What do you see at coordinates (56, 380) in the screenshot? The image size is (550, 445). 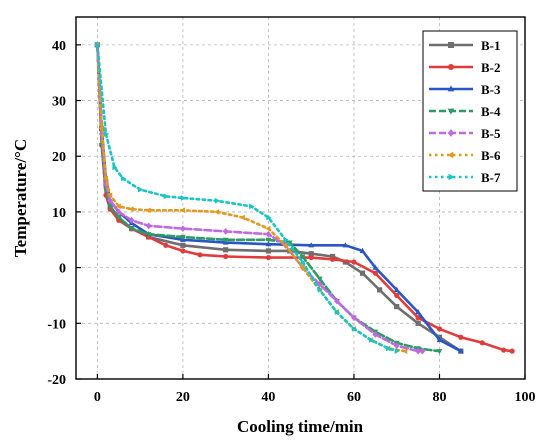 I see `y-tick-label: -20` at bounding box center [56, 380].